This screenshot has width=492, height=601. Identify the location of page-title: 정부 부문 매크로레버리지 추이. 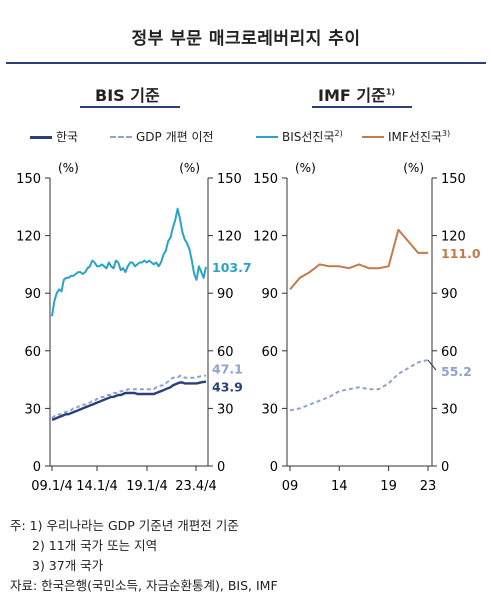
(246, 39).